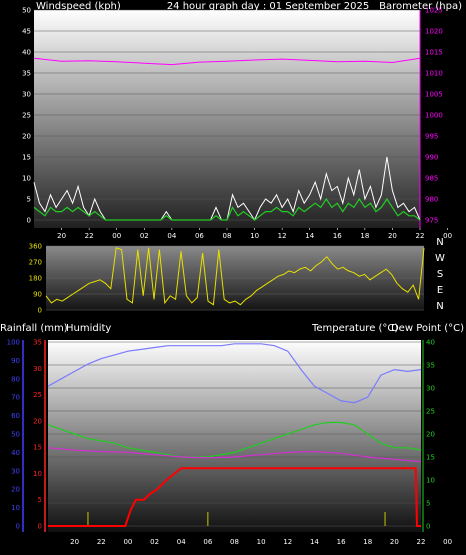 The width and height of the screenshot is (466, 555). I want to click on rainfall-axis: 0 5 10 15 20 25 30 35, so click(39, 435).